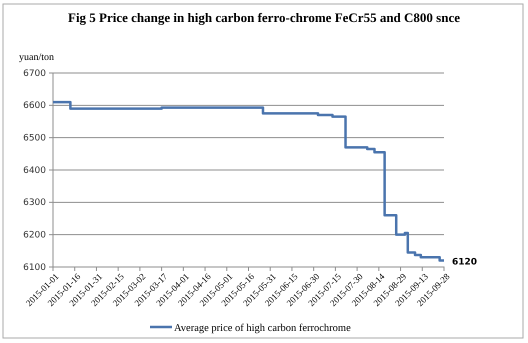 The width and height of the screenshot is (528, 343). Describe the element at coordinates (36, 57) in the screenshot. I see `y-axis-title: yuan/ton` at that location.